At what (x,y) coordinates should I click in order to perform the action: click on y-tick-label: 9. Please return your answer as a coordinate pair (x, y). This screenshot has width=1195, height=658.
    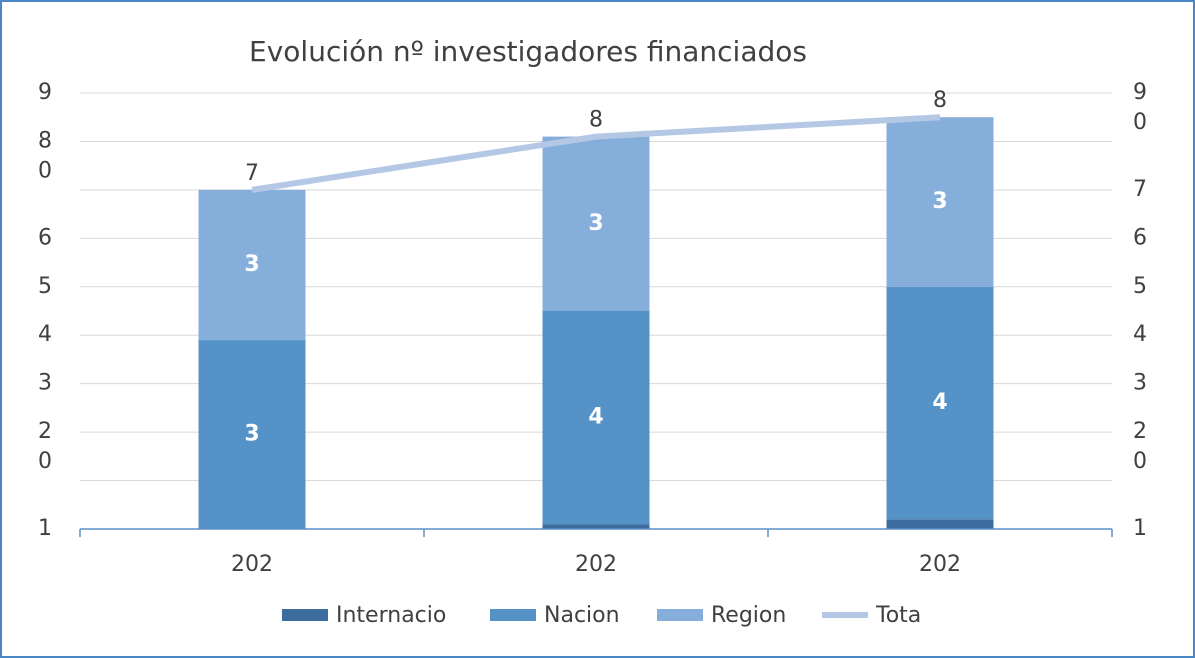
    Looking at the image, I should click on (45, 92).